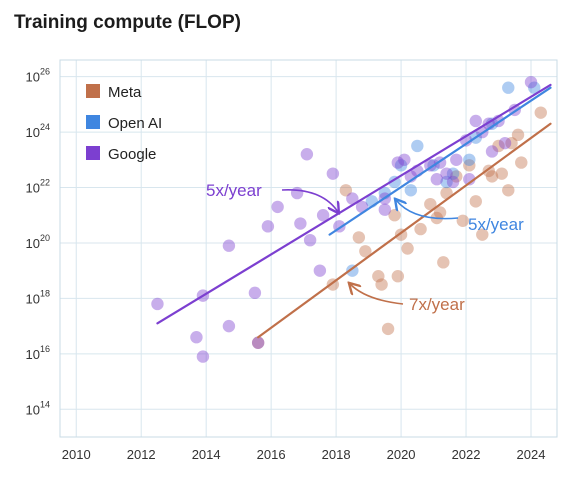 This screenshot has height=483, width=580. I want to click on y-tick-label: 1026, so click(38, 76).